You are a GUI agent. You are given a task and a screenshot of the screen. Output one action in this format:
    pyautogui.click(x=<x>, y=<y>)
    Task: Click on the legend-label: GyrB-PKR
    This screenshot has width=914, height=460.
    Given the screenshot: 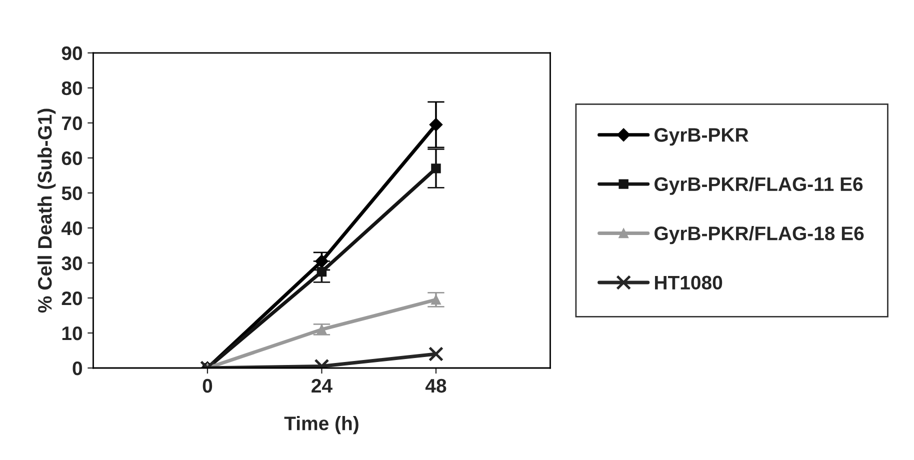 What is the action you would take?
    pyautogui.click(x=701, y=137)
    